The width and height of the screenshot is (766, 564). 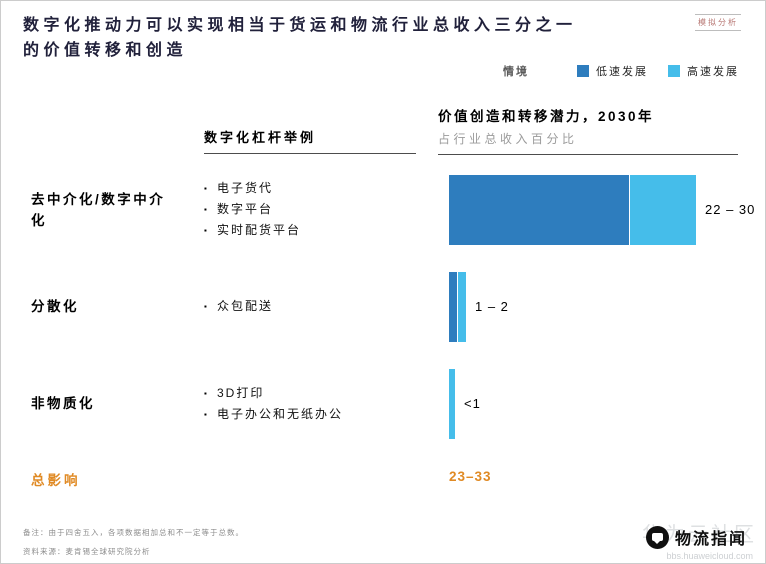 I want to click on lever-bullets: ▪ 电子货代 ▪ 数字平台 ▪ 实时配货平台, so click(x=313, y=209).